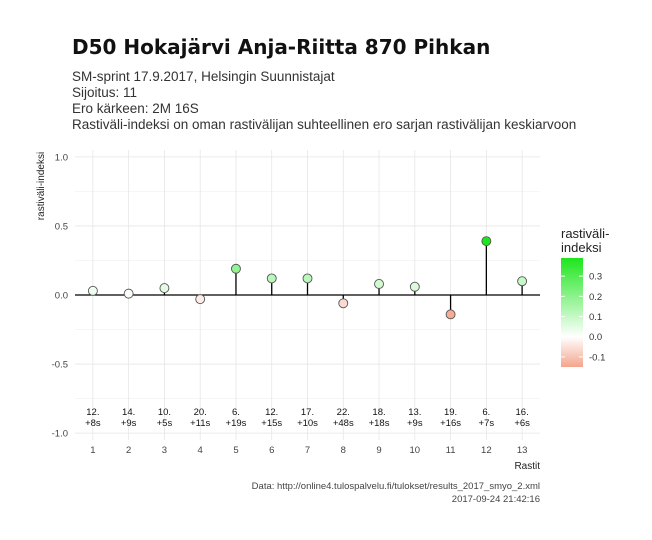  Describe the element at coordinates (414, 412) in the screenshot. I see `rank-label: 13.` at that location.